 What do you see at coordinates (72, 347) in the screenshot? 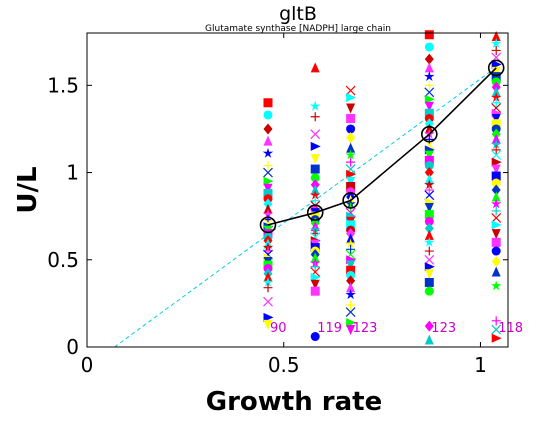
I see `y-tick-label: 0` at bounding box center [72, 347].